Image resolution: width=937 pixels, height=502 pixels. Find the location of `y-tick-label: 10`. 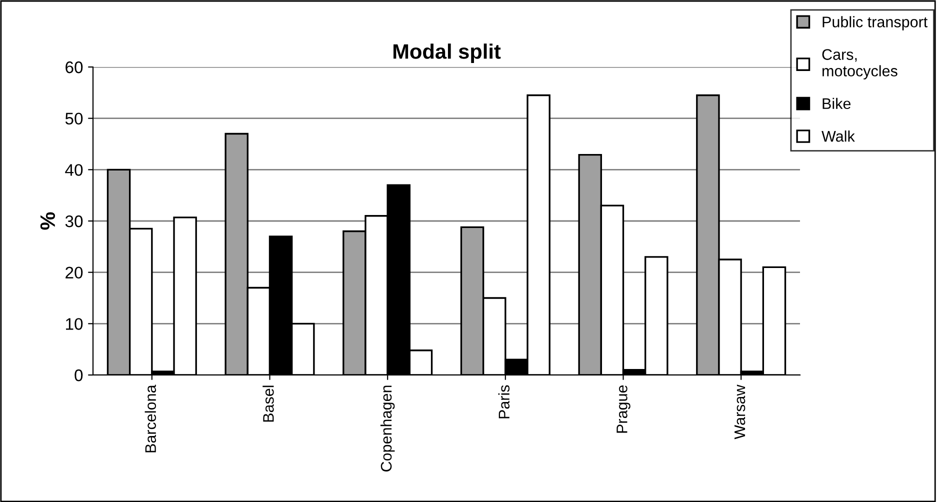

y-tick-label: 10 is located at coordinates (74, 324).